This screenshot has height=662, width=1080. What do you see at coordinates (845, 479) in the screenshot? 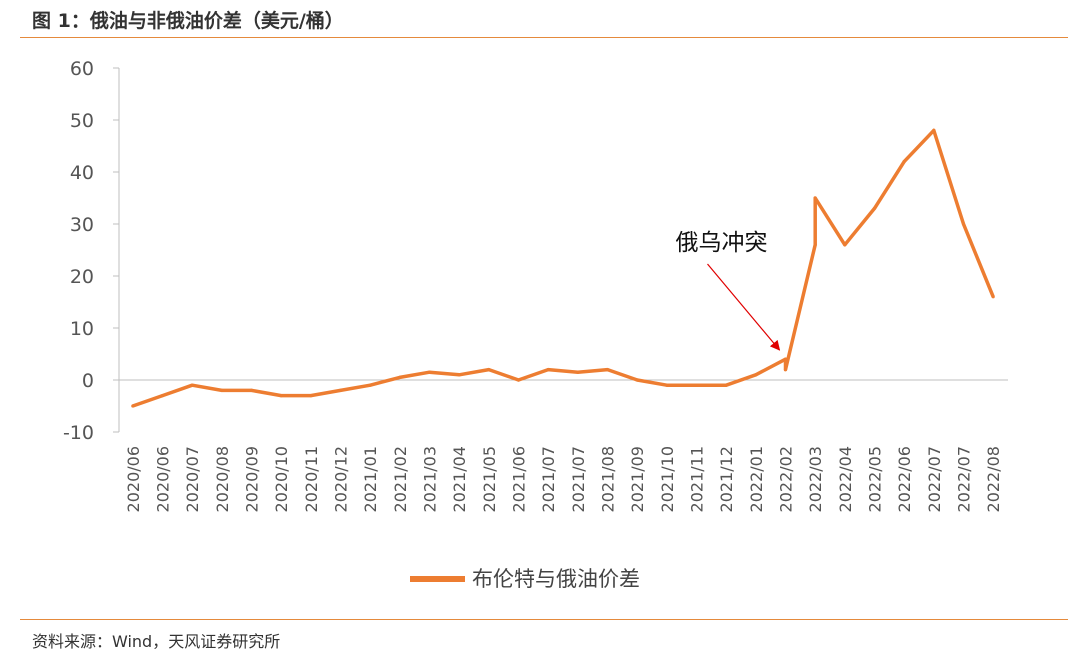
I see `x-tick-label: 2022/04` at bounding box center [845, 479].